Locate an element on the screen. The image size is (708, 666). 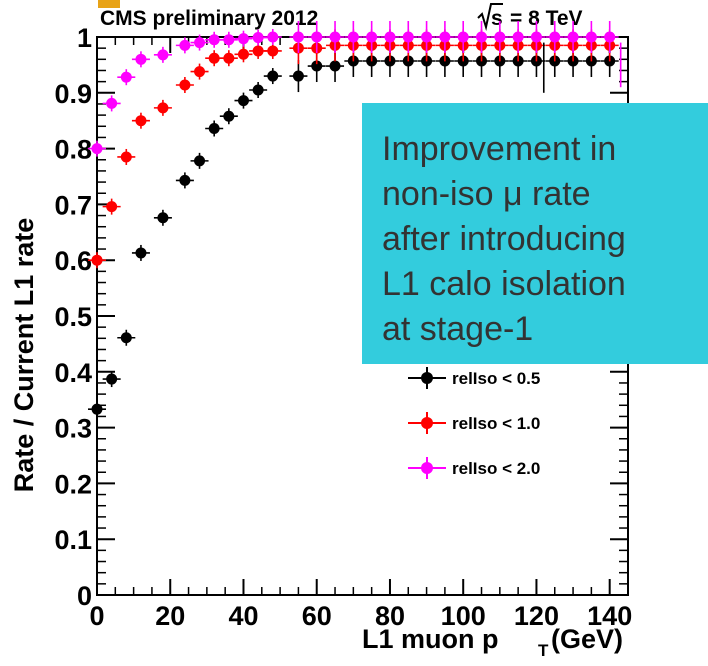
legend-label-3: relIso < 2.0 is located at coordinates (496, 468).